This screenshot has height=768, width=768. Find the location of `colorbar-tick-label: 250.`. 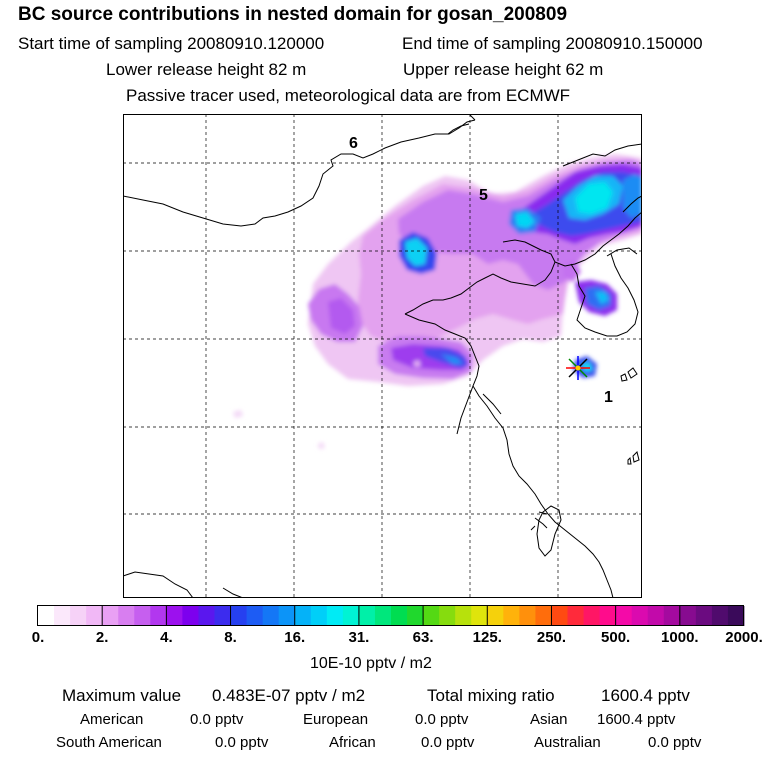

colorbar-tick-label: 250. is located at coordinates (551, 637).